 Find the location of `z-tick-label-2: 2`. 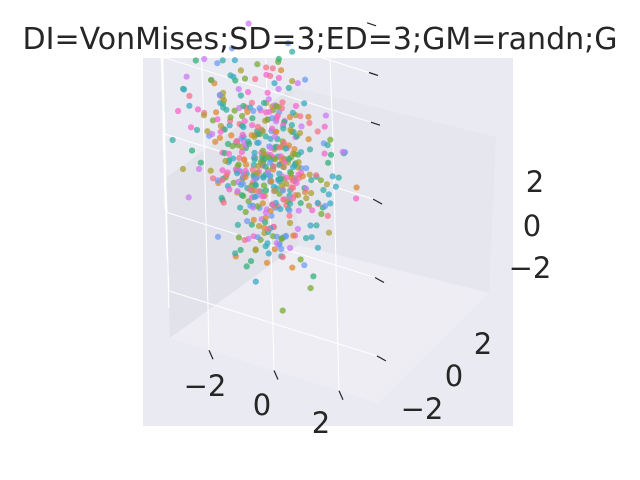

z-tick-label-2: 2 is located at coordinates (535, 182).